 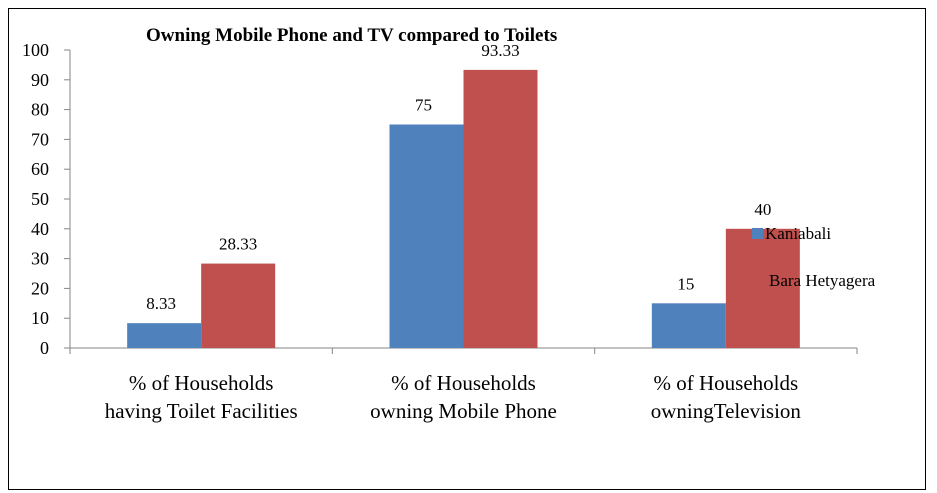 I want to click on legend-label: Bara Hetyagera, so click(x=822, y=280).